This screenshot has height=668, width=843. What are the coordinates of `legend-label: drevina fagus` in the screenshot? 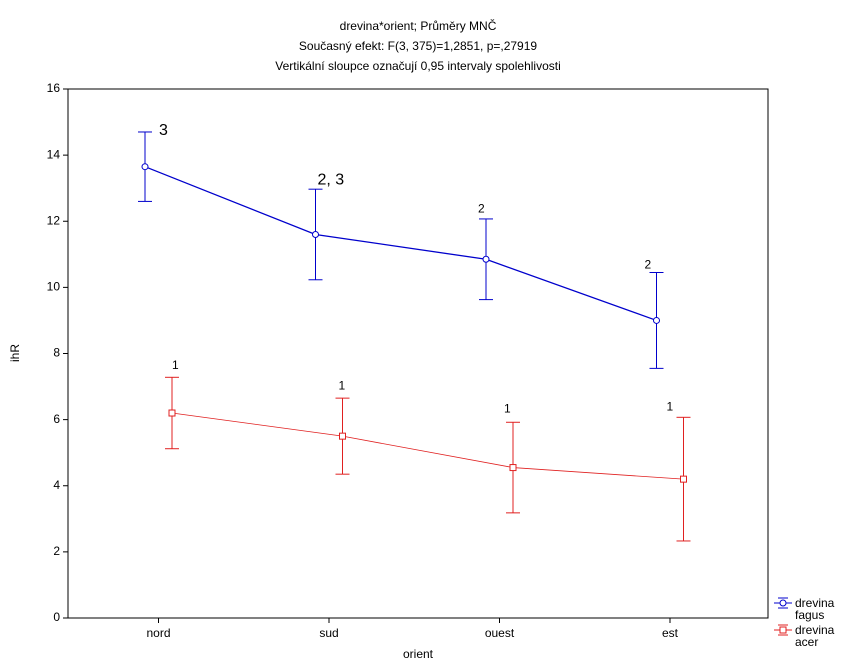 It's located at (815, 609).